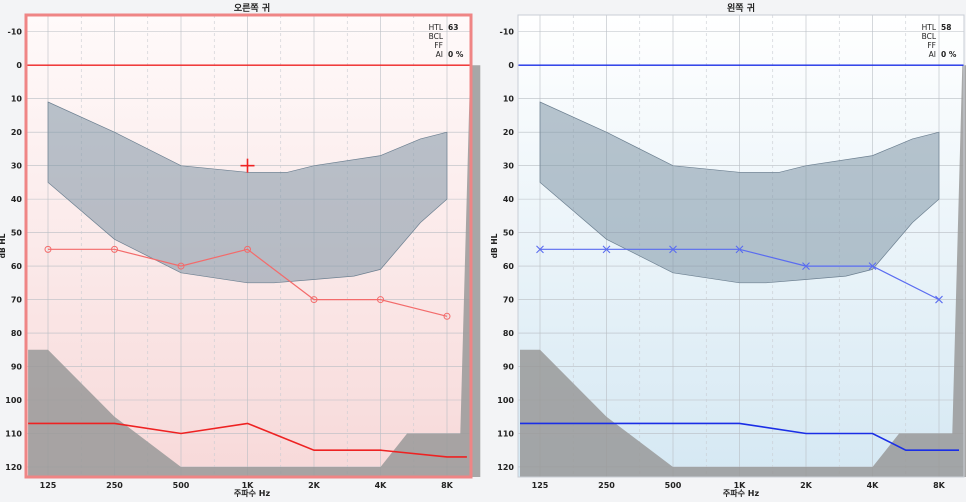  Describe the element at coordinates (741, 8) in the screenshot. I see `chart-title: 왼쪽 귀` at that location.